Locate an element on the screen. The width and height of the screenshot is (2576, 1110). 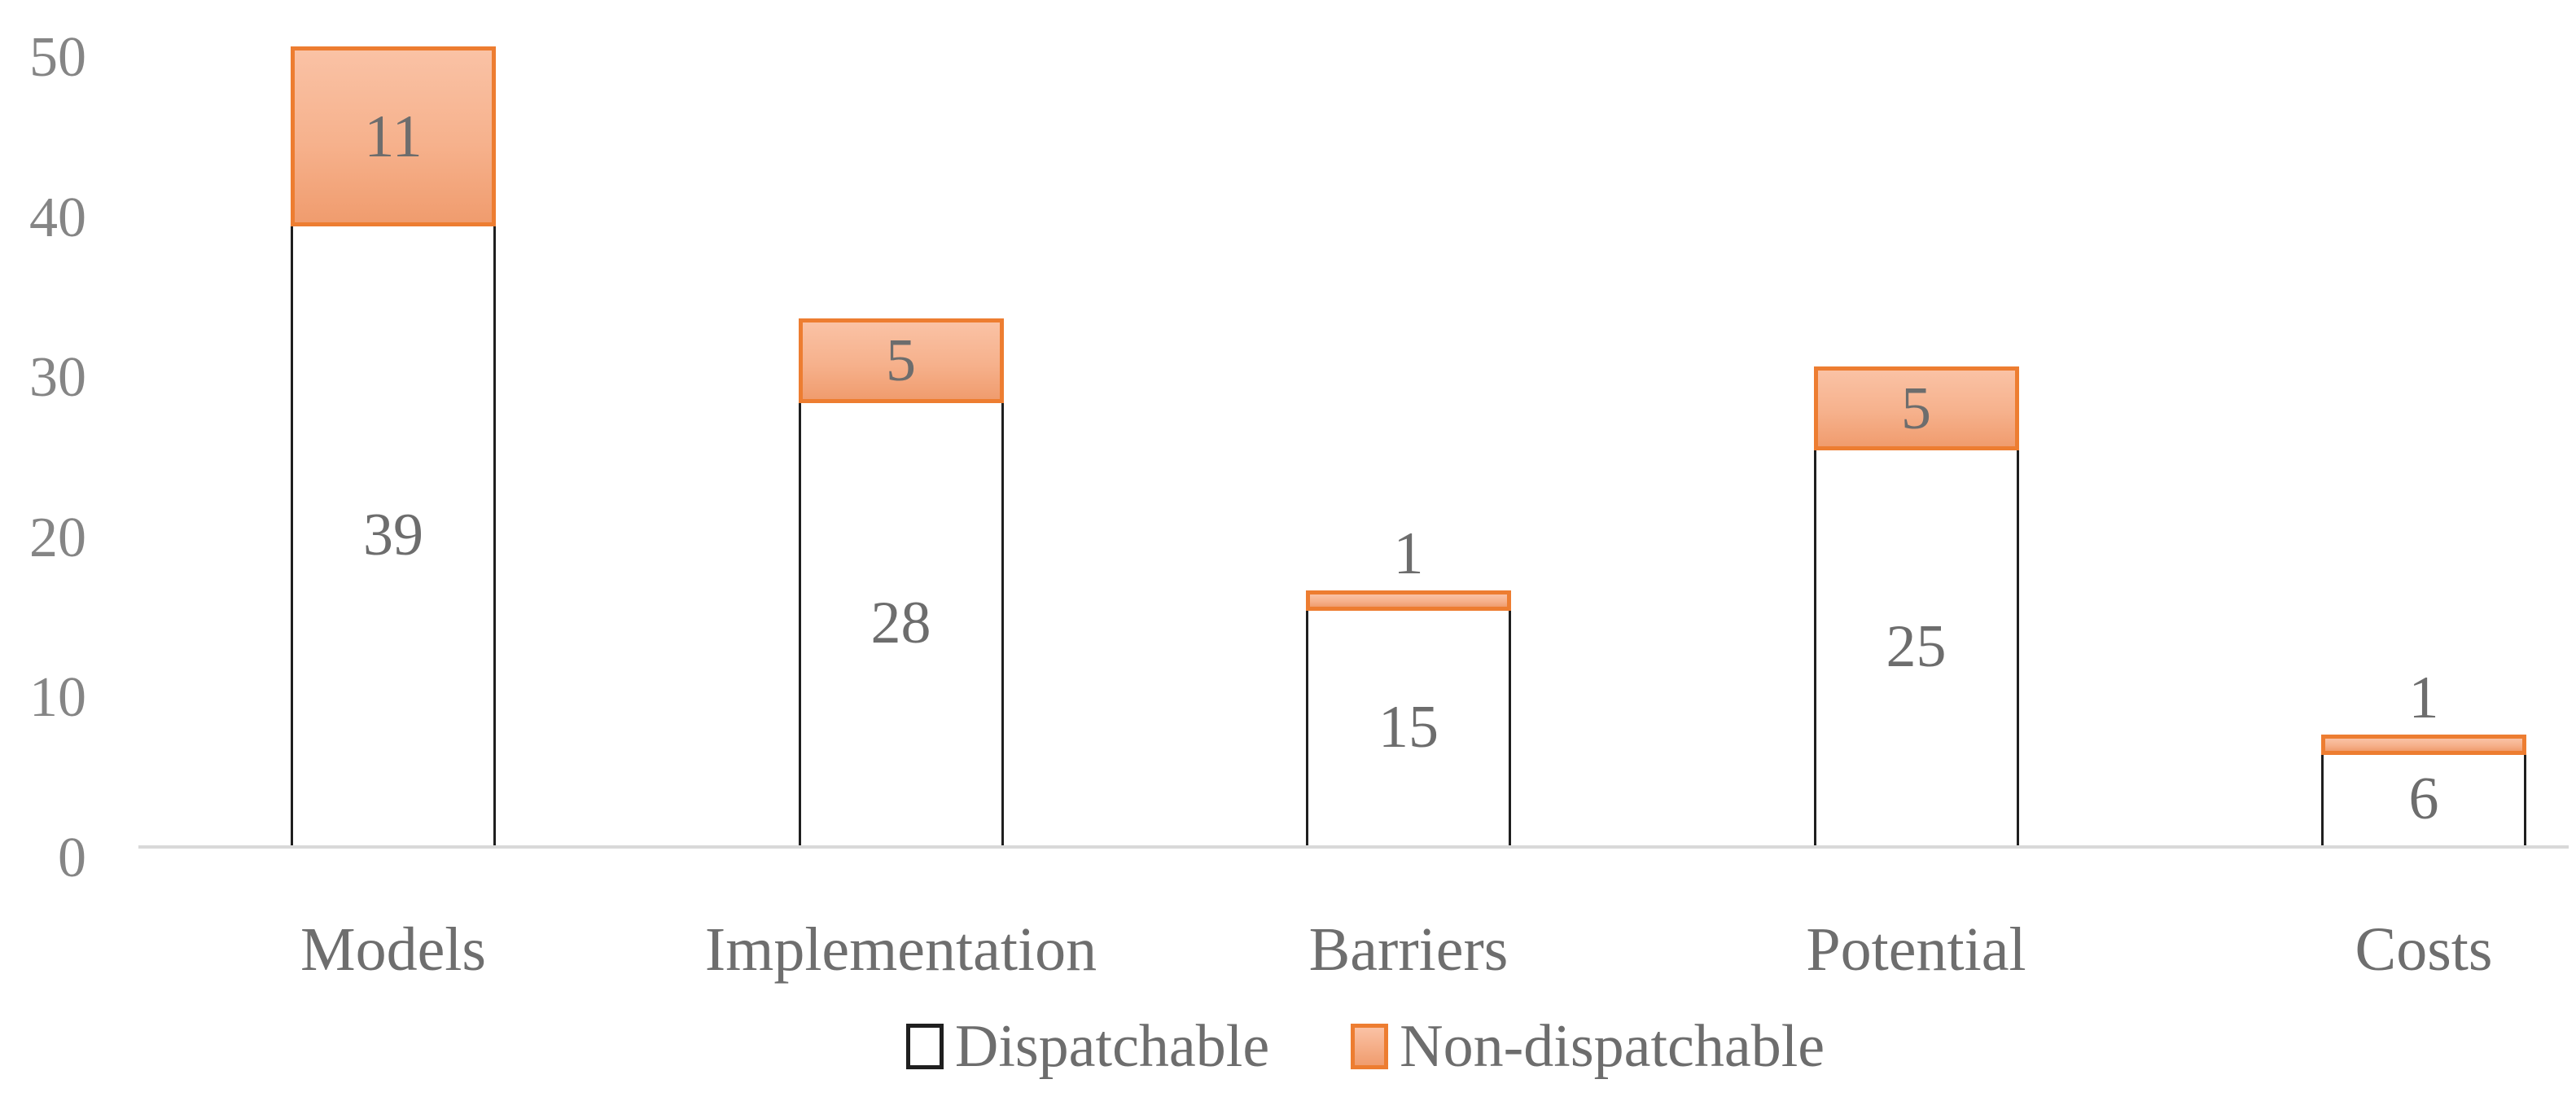
dispatchable-swatch-icon is located at coordinates (925, 1046).